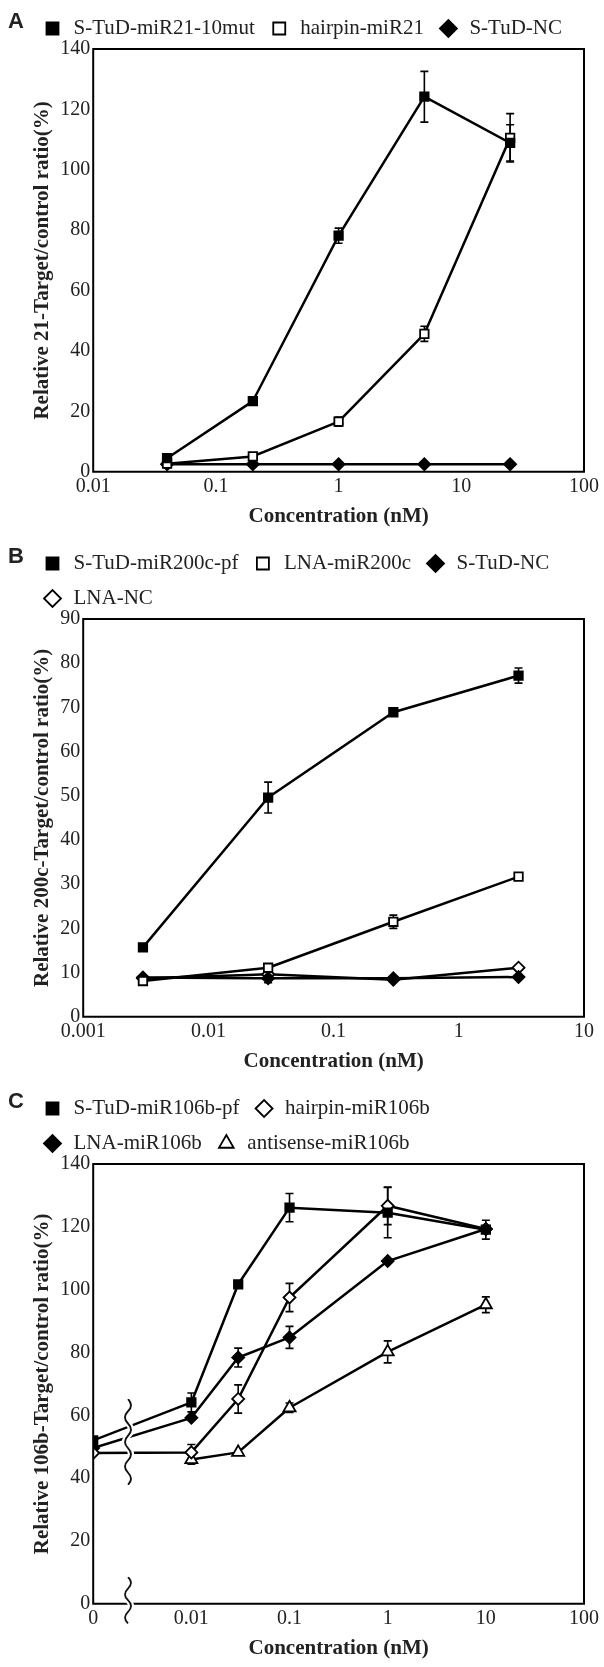  What do you see at coordinates (16, 1101) in the screenshot?
I see `chart-title: C` at bounding box center [16, 1101].